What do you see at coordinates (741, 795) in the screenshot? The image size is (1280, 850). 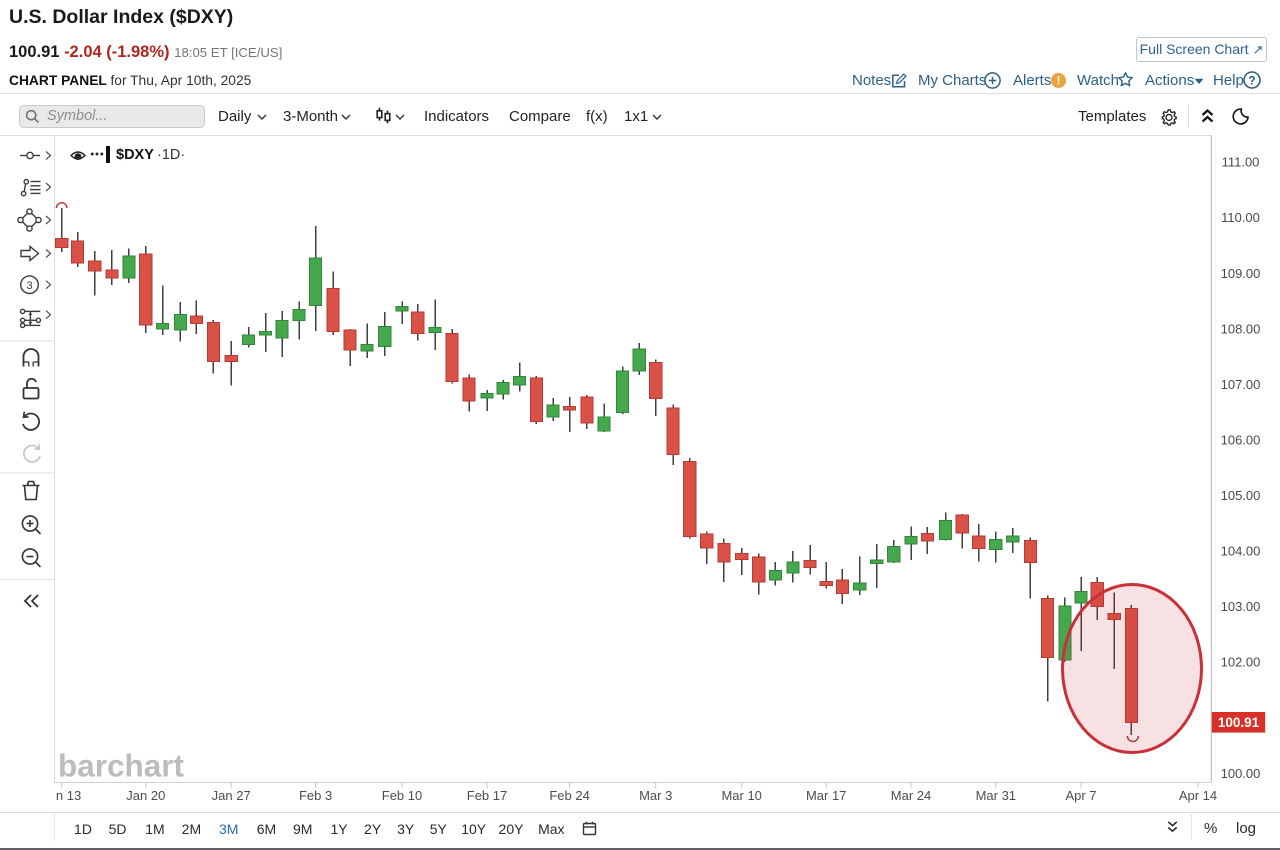 I see `svg-text: Mar 10` at bounding box center [741, 795].